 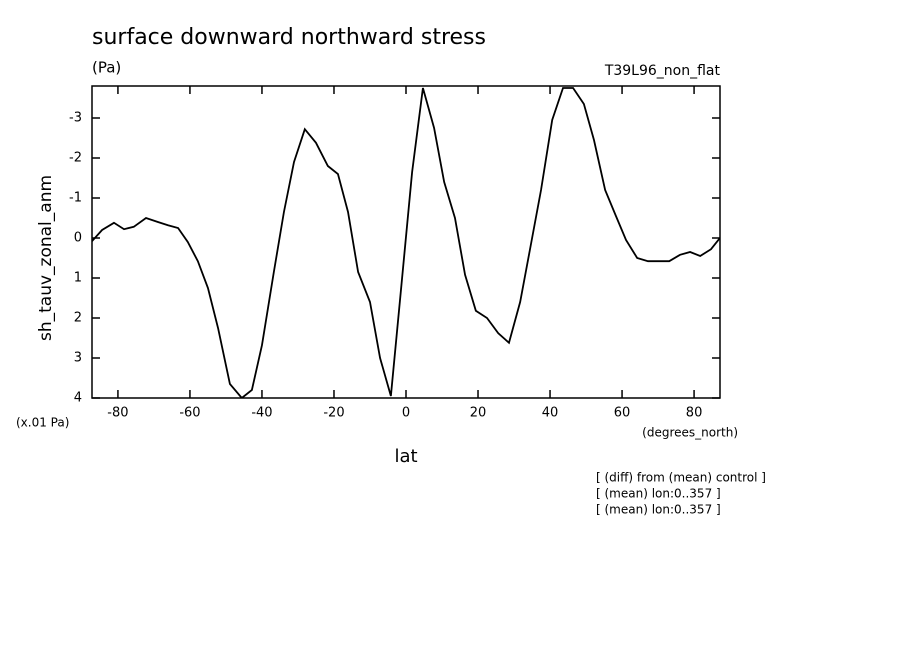 I want to click on y-tick-label: 3, so click(x=78, y=358).